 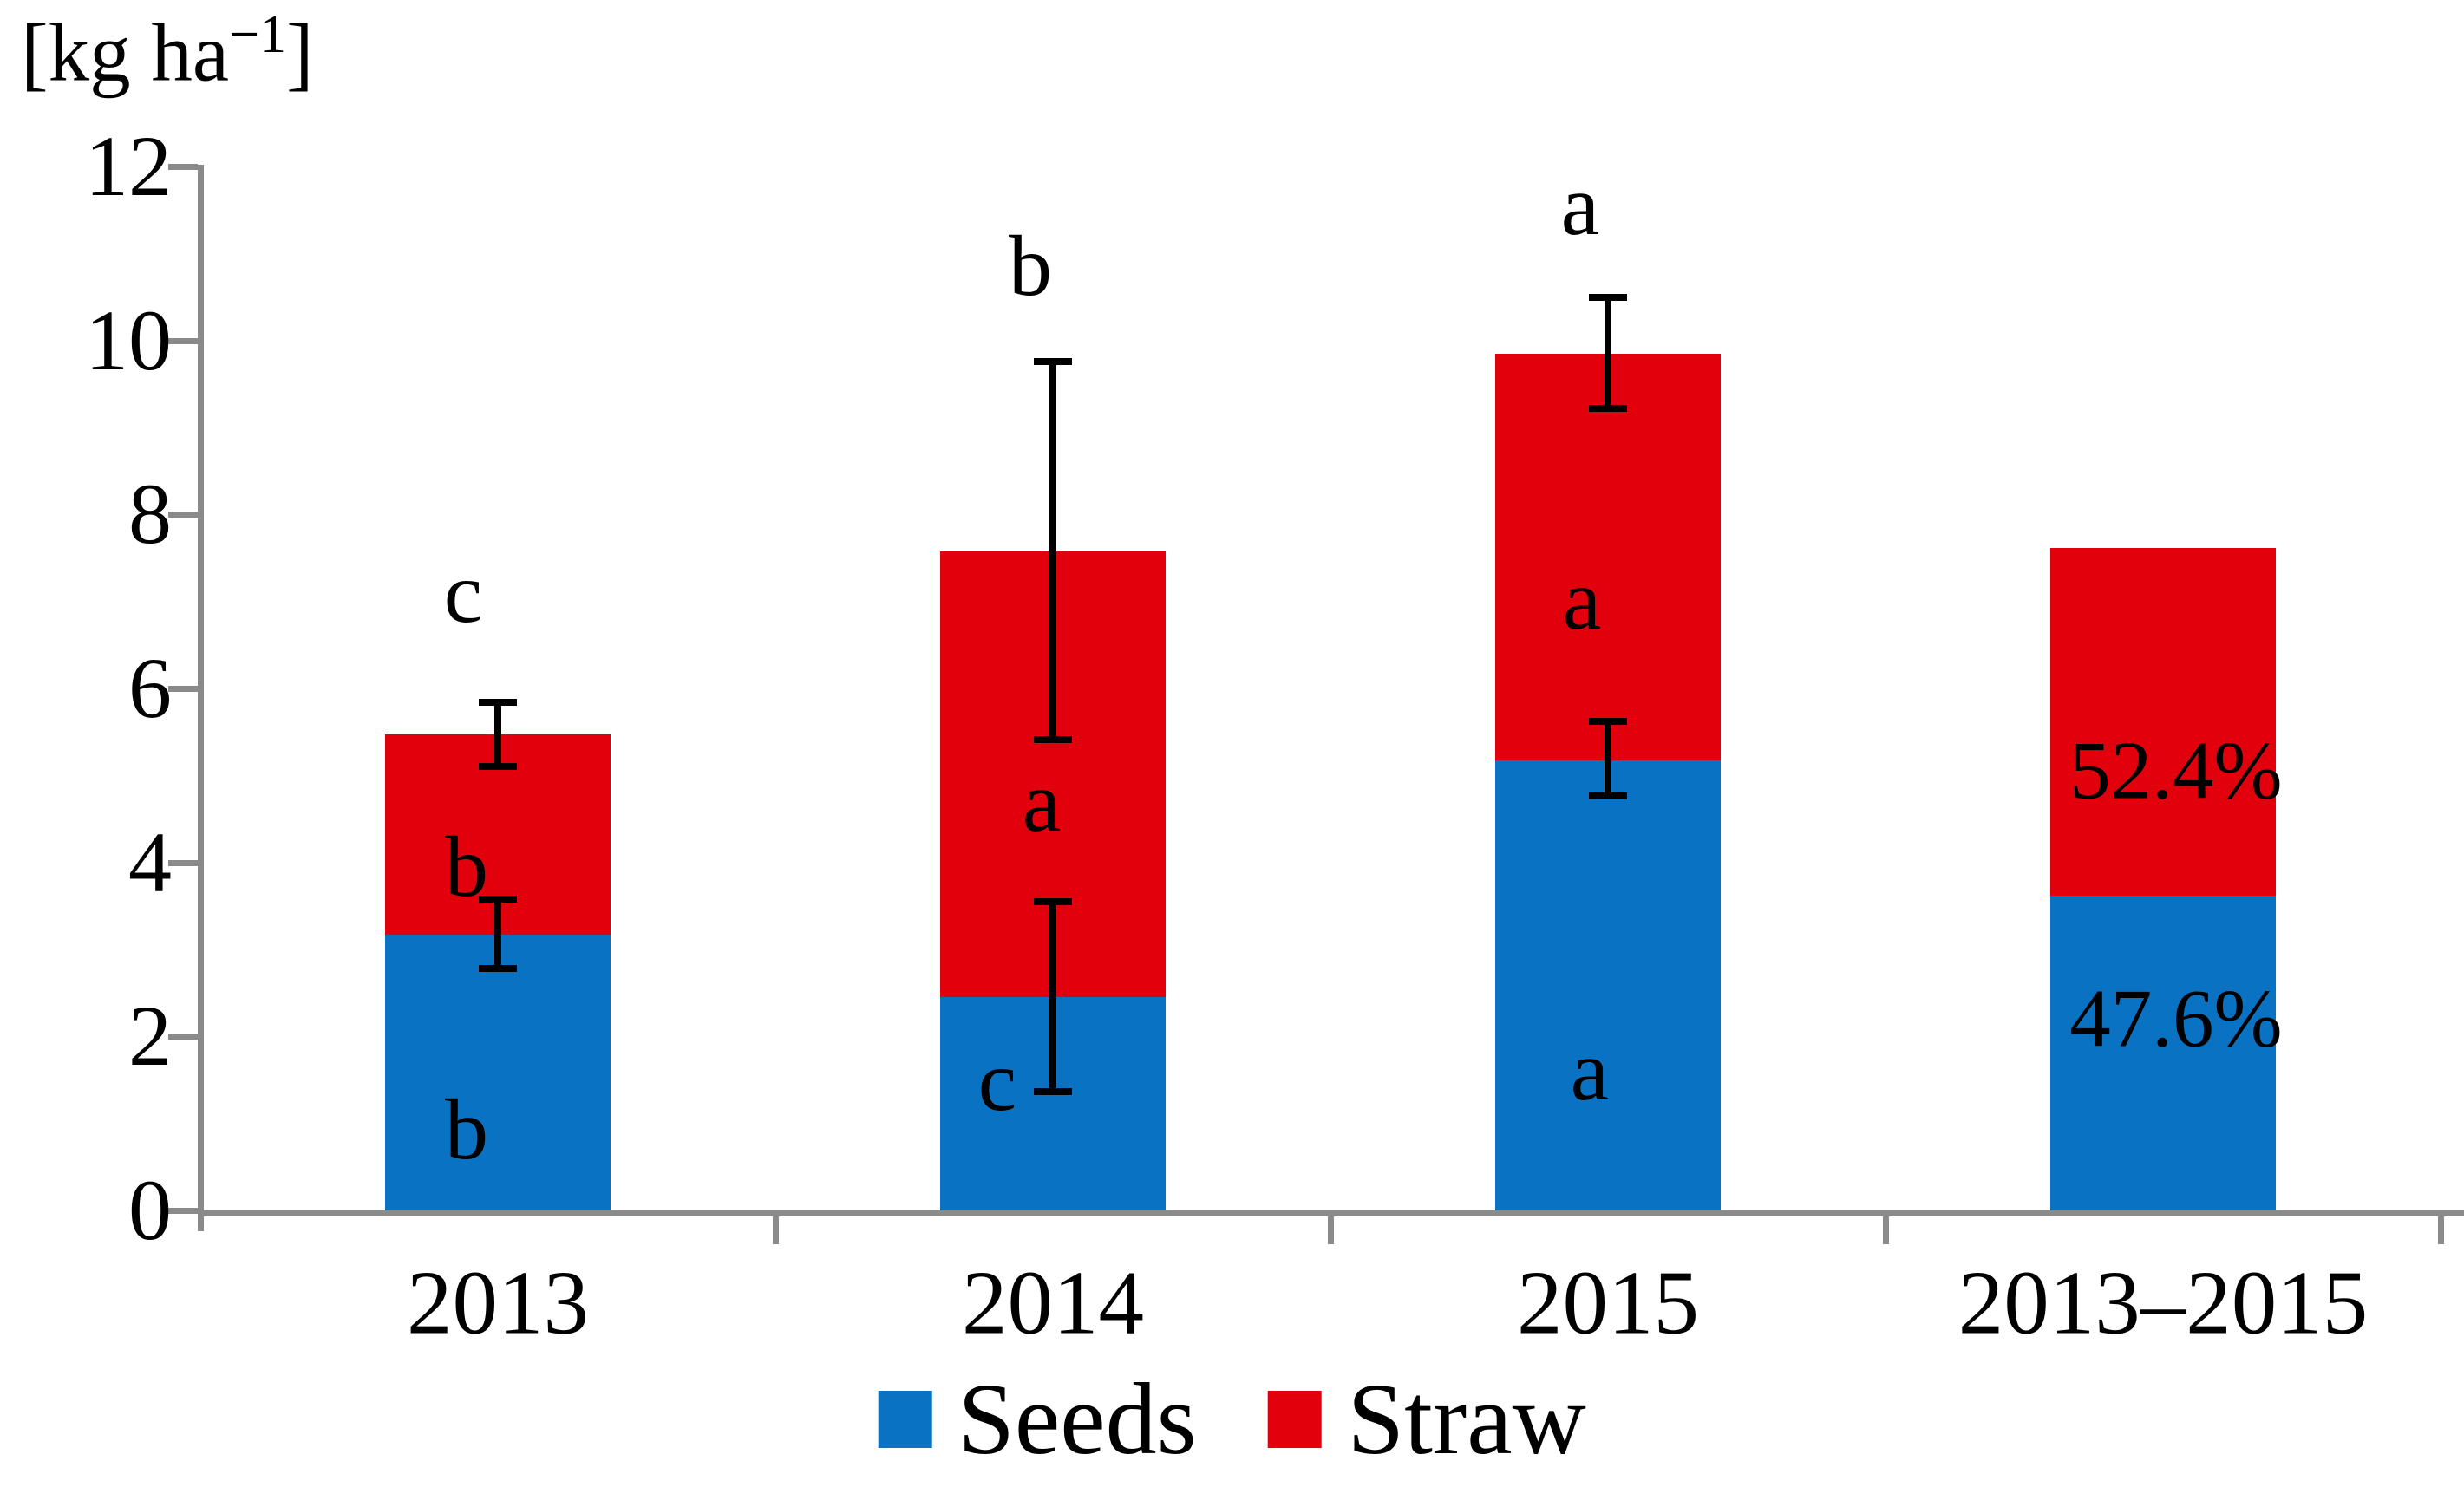 I want to click on y-tick-label: 8, so click(x=150, y=514).